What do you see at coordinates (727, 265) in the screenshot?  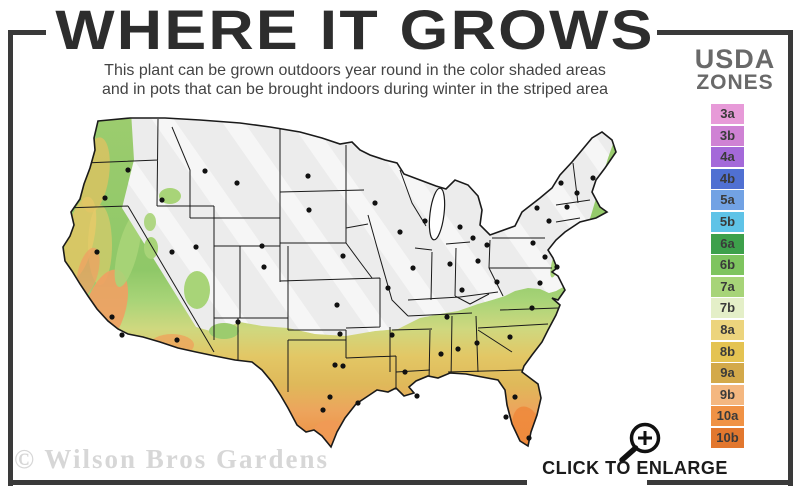 I see `legend-zone-6b: 6b` at bounding box center [727, 265].